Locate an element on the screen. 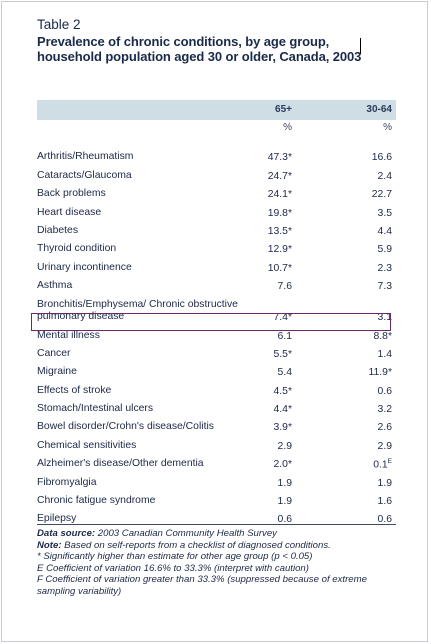 This screenshot has height=644, width=431. column-header-65plus: 65+ is located at coordinates (283, 109).